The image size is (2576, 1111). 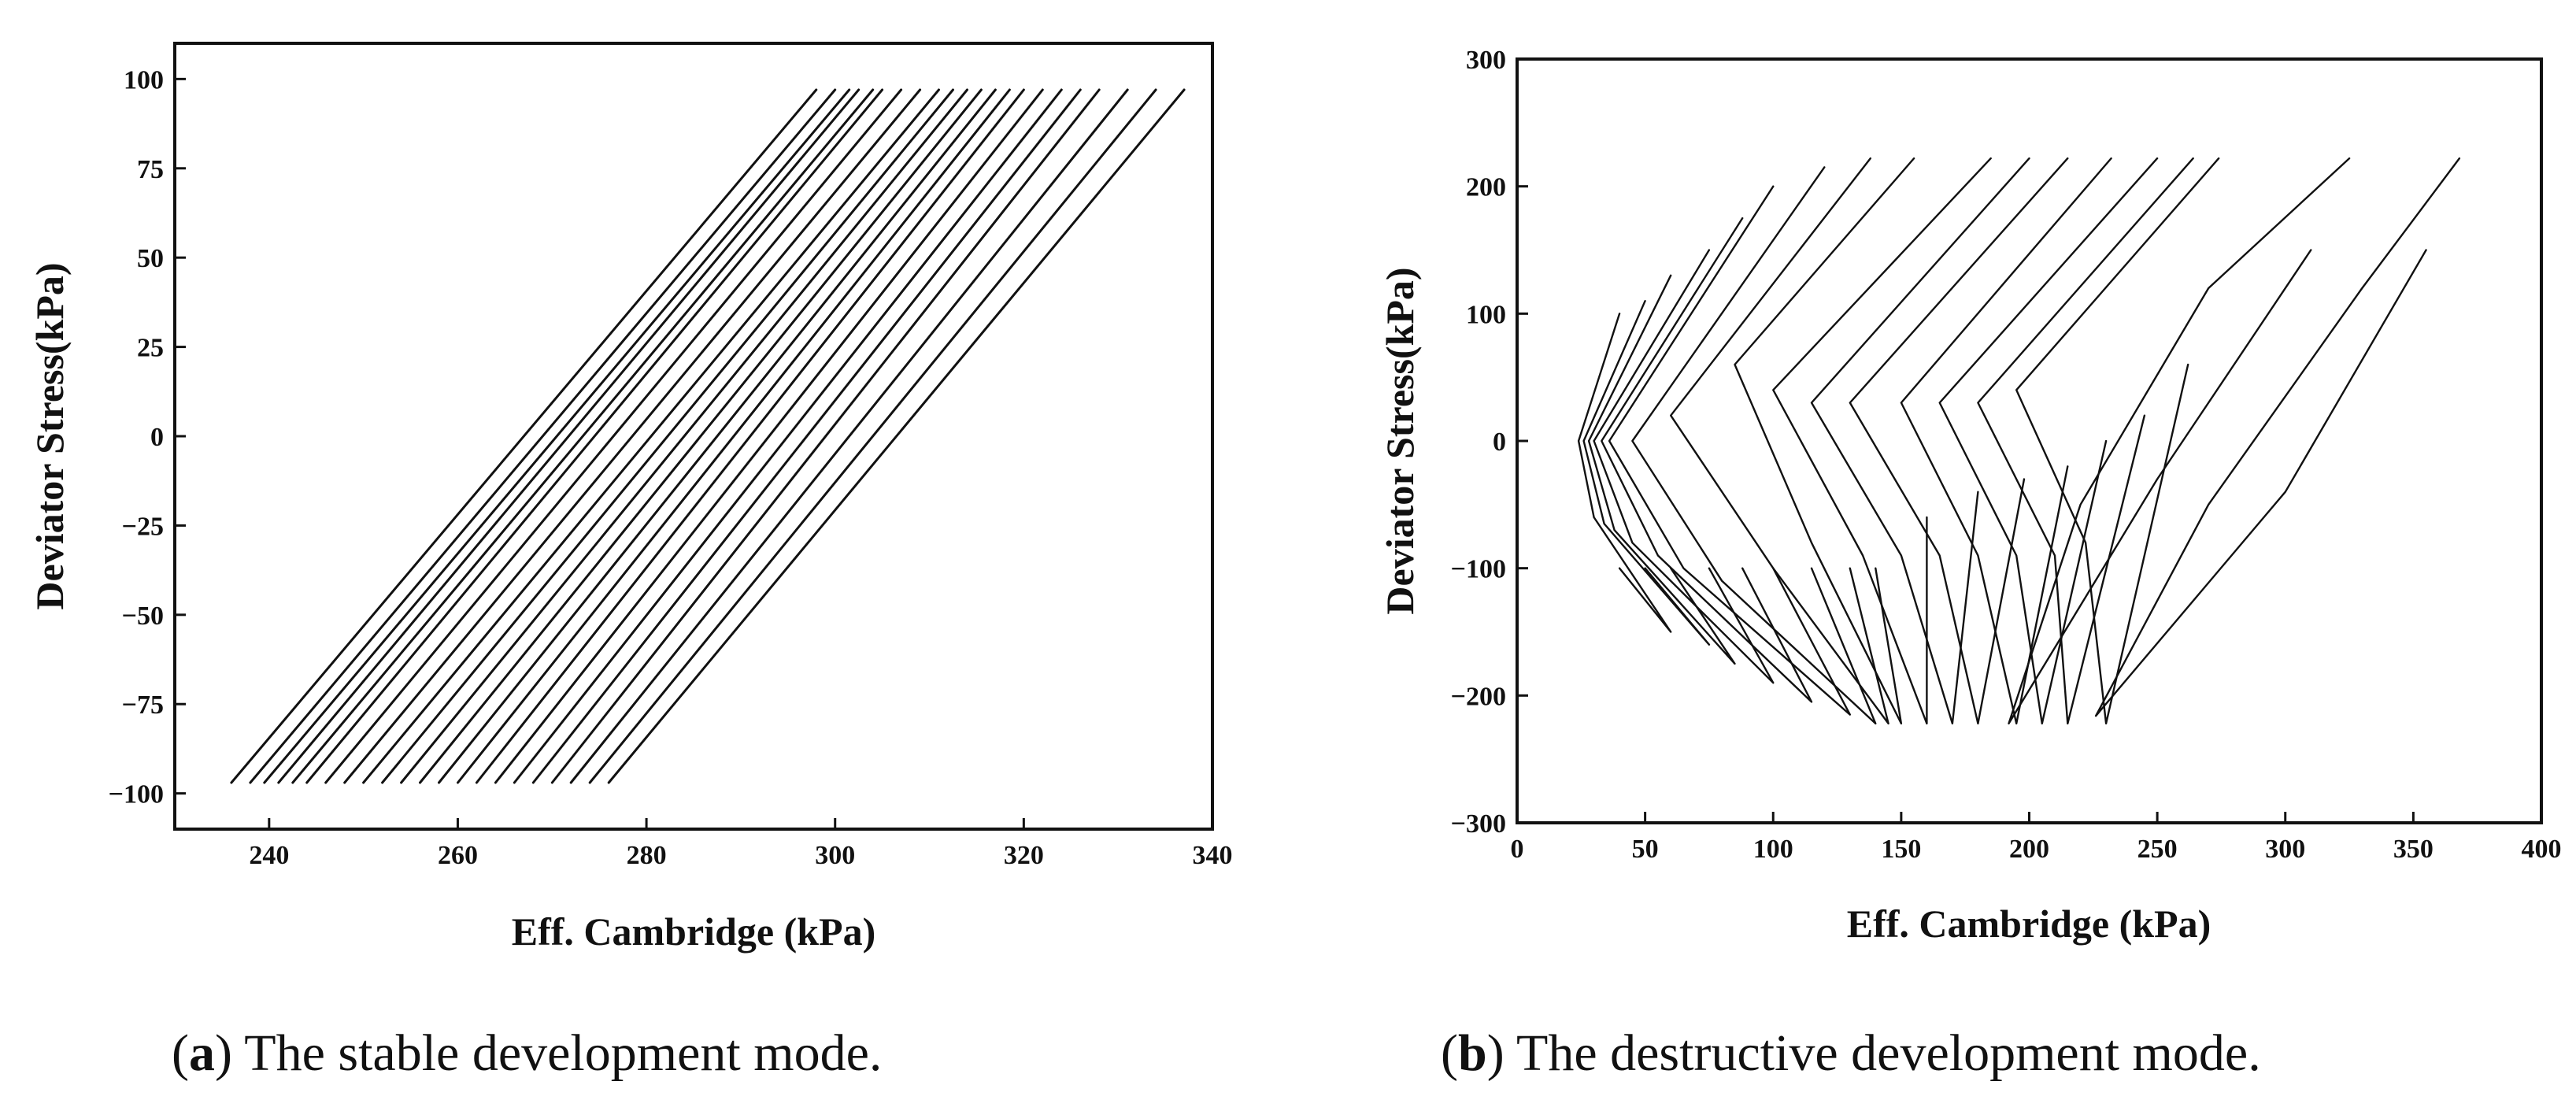 I want to click on y-tick-label-b: 200, so click(x=1486, y=187).